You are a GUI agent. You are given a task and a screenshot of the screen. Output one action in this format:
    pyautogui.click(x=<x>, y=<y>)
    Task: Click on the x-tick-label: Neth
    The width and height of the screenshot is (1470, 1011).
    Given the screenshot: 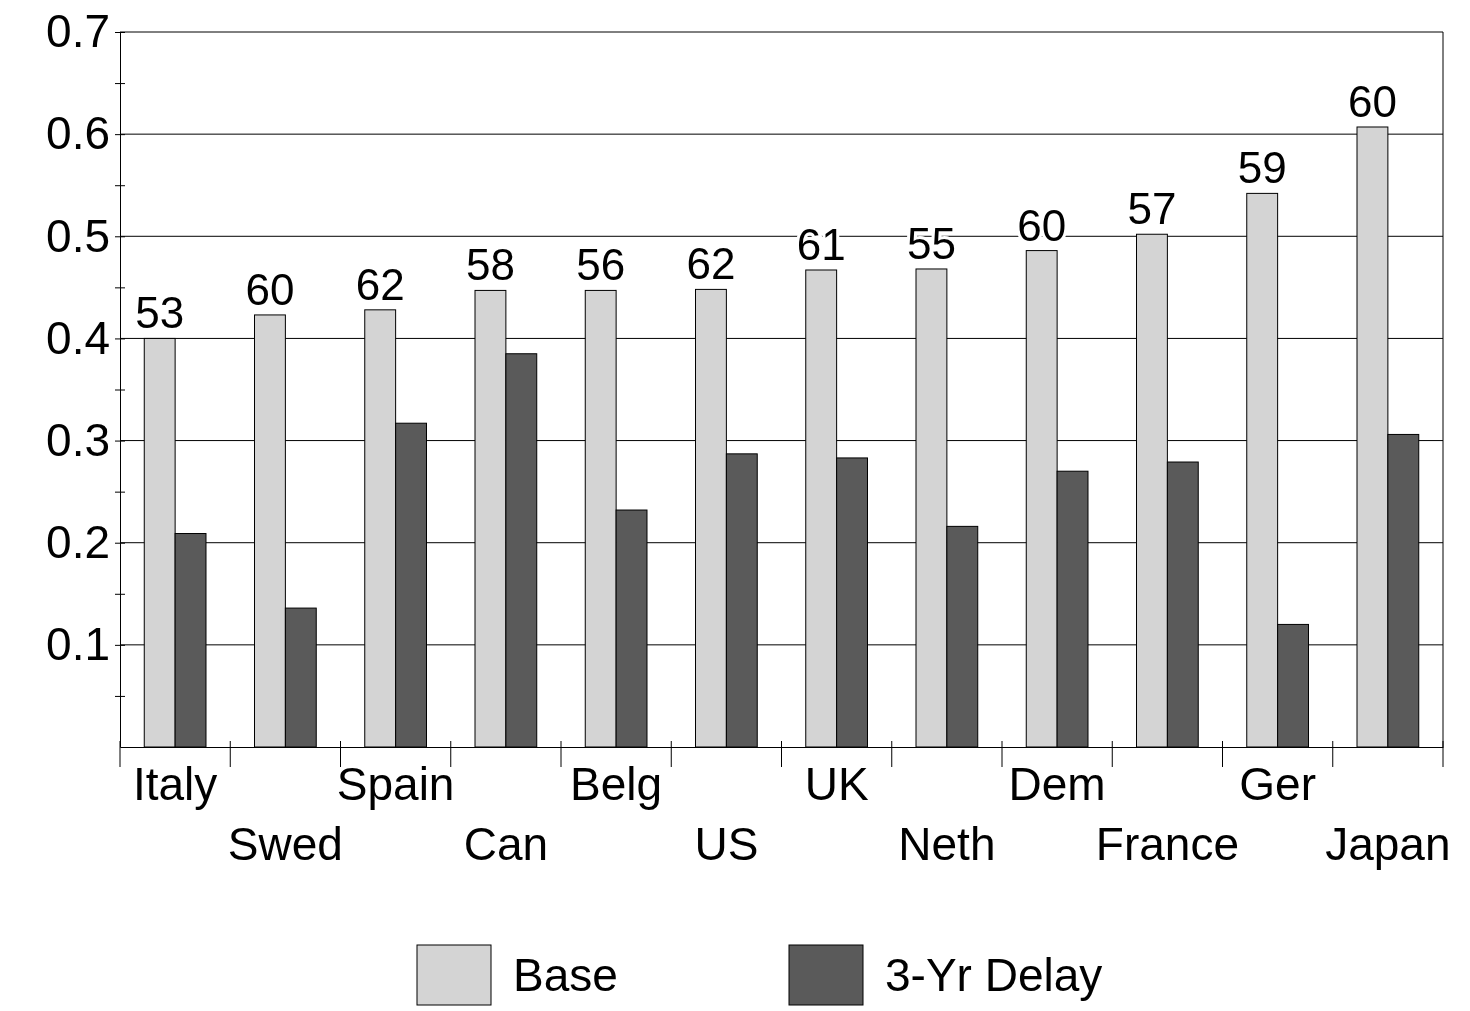 What is the action you would take?
    pyautogui.click(x=947, y=843)
    